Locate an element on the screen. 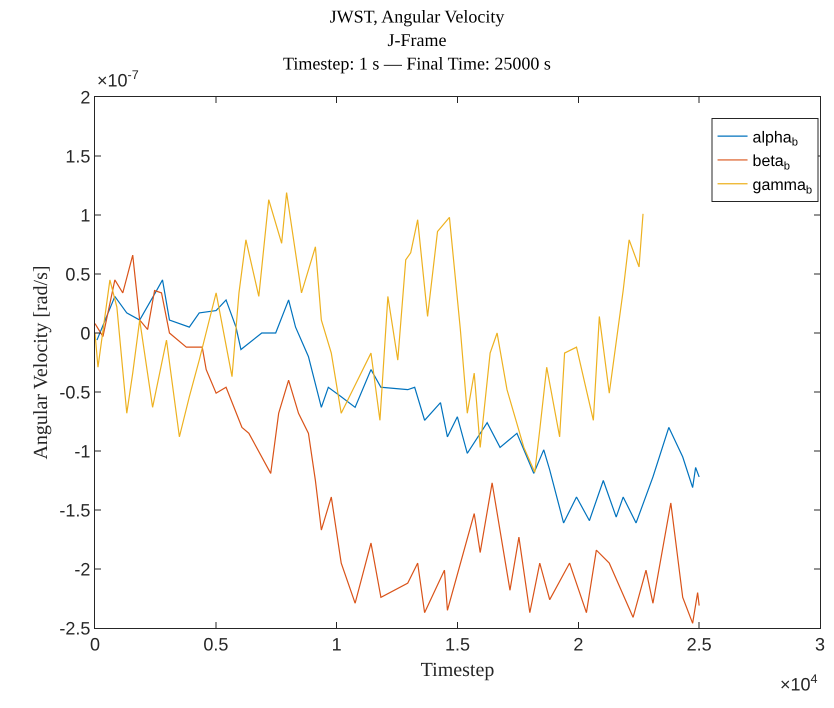 The height and width of the screenshot is (708, 834). y-tick-label: -2 is located at coordinates (82, 569).